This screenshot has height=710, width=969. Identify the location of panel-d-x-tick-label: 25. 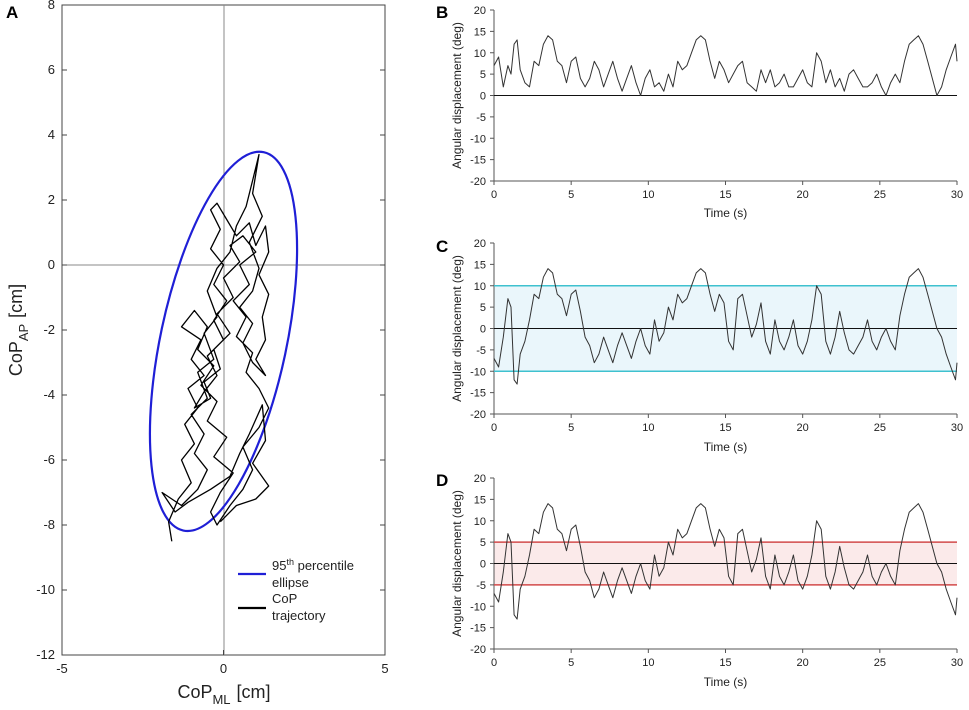
(880, 663).